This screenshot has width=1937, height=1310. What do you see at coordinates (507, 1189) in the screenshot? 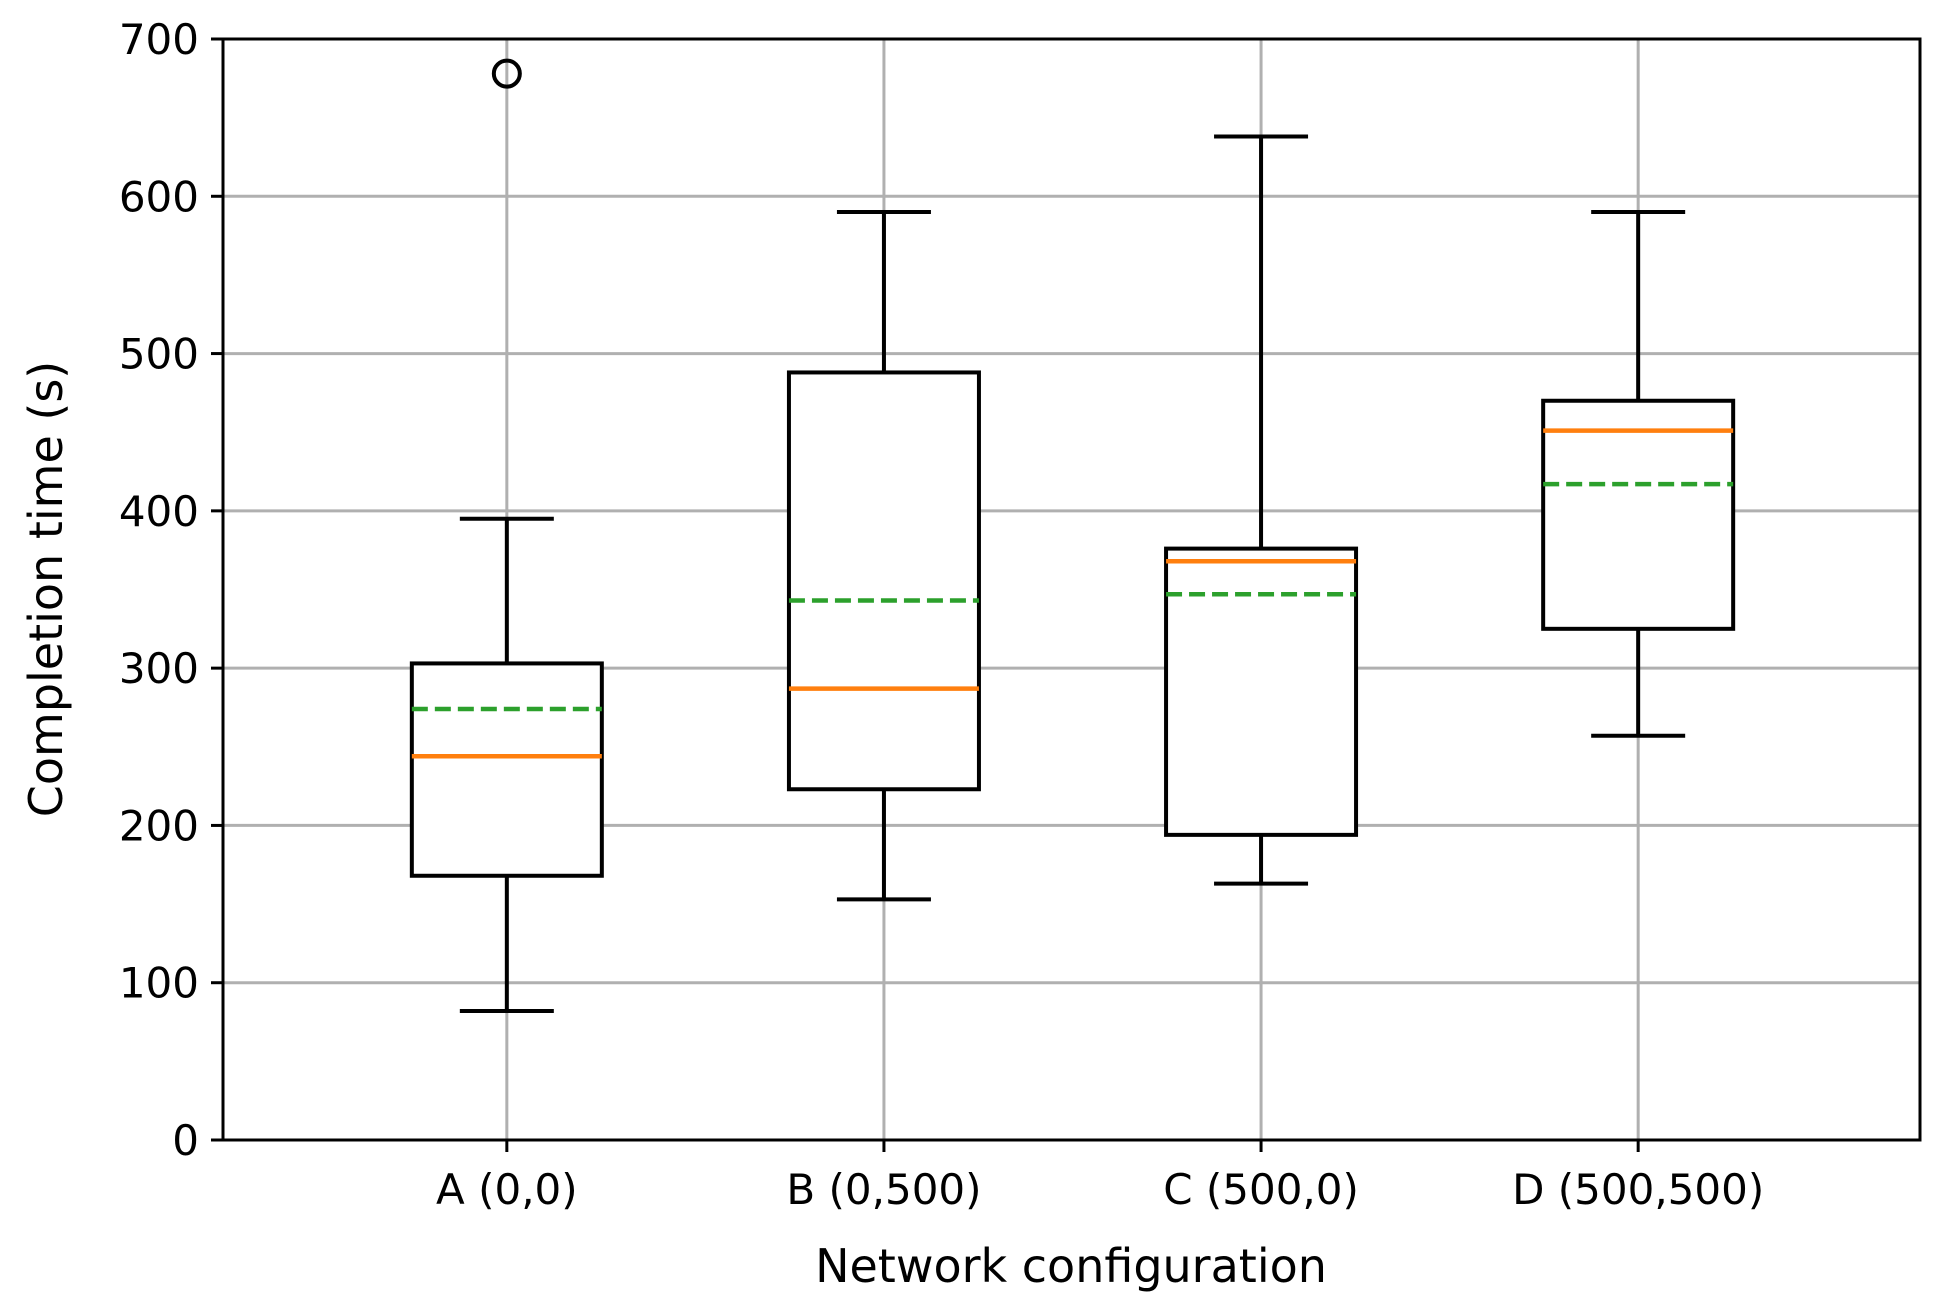
I see `x-tick-label: A (0,0)` at bounding box center [507, 1189].